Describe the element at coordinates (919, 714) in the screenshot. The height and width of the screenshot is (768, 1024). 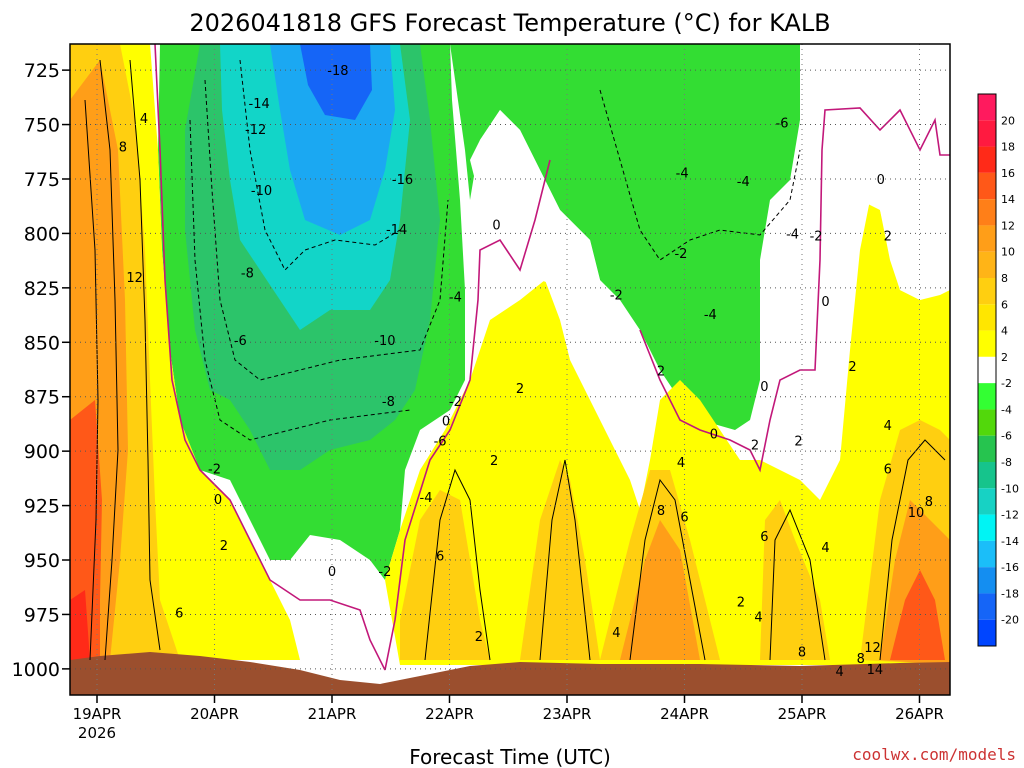
I see `x-tick-label: 26APR` at that location.